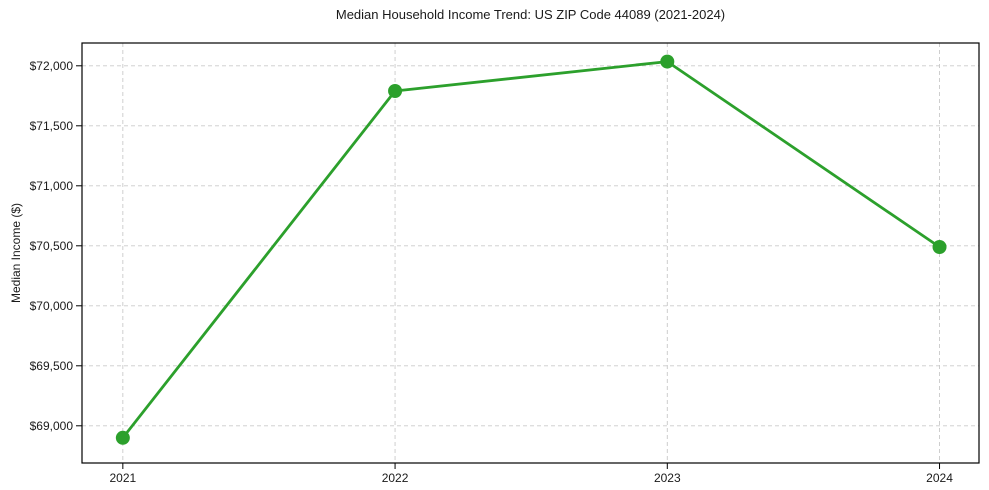  I want to click on x-tick-label: 2024, so click(939, 478).